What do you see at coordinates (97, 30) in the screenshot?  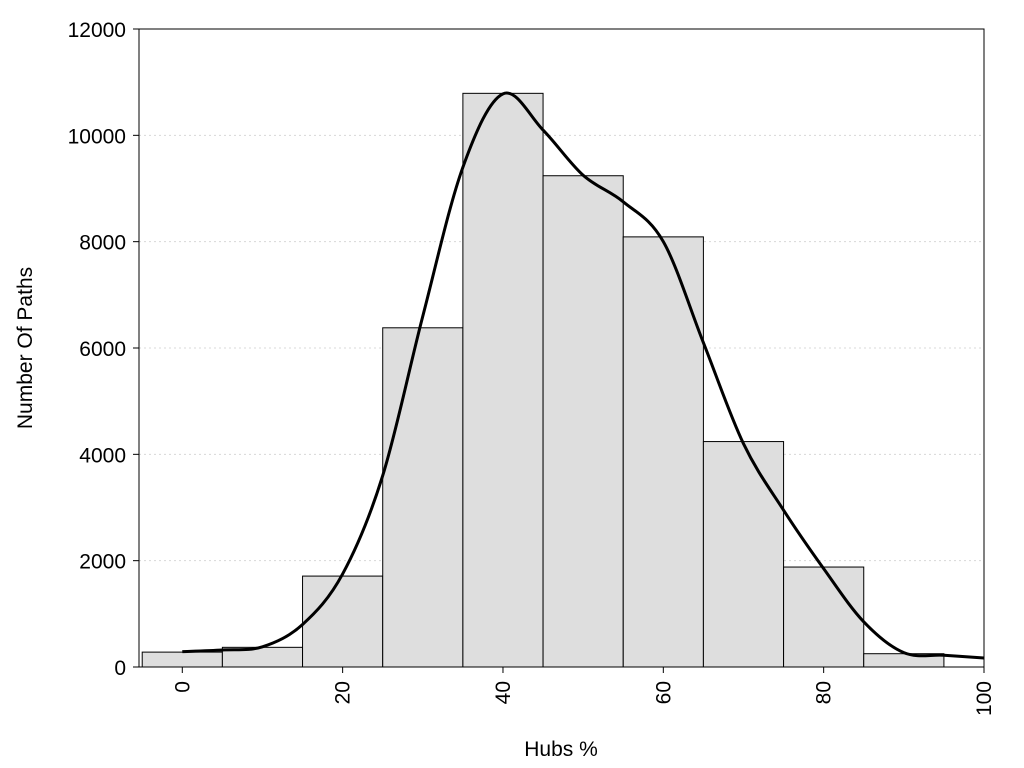 I see `y-tick-label: 12000` at bounding box center [97, 30].